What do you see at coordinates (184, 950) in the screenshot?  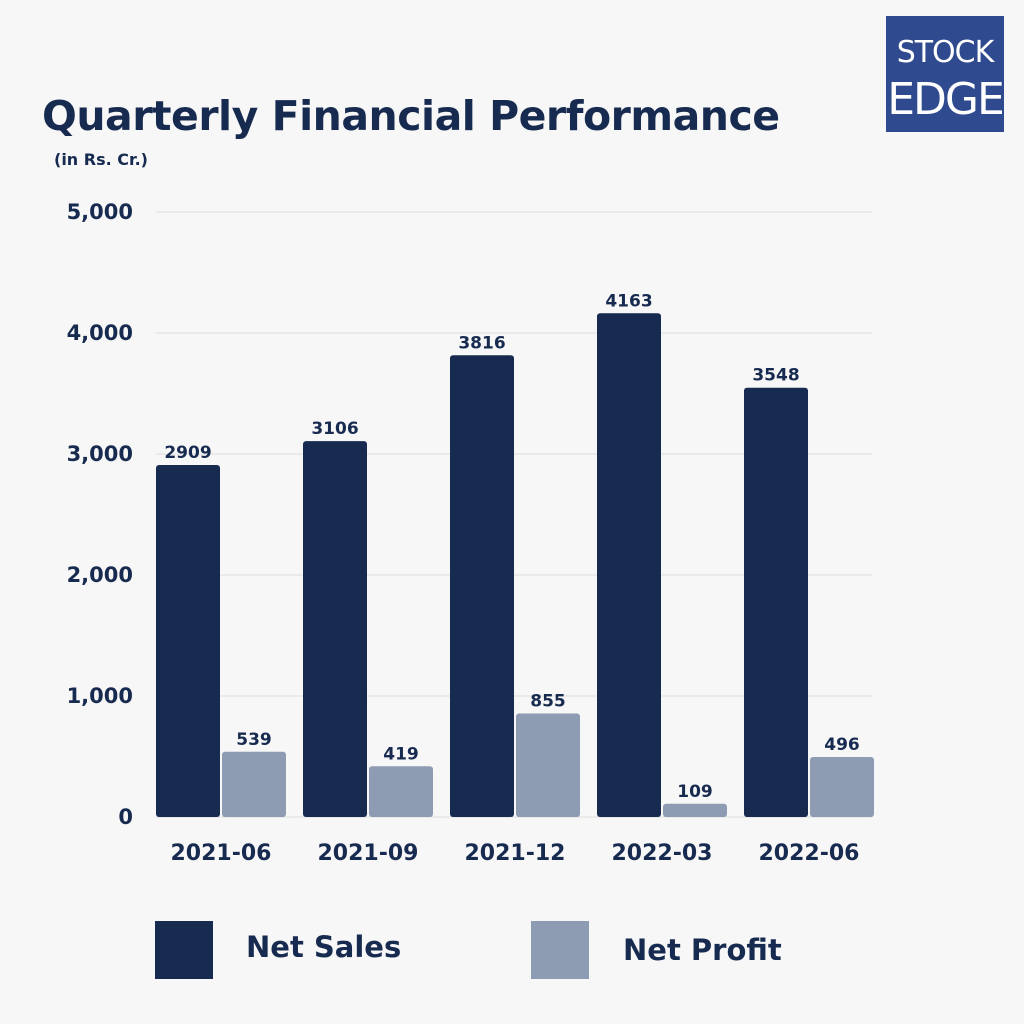 I see `legend-swatch-net-sales` at bounding box center [184, 950].